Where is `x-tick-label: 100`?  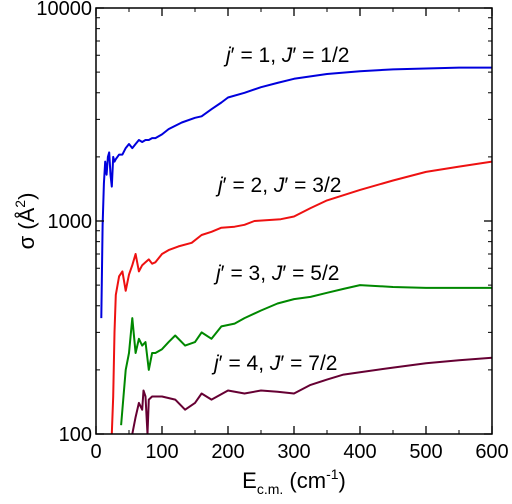
x-tick-label: 100 is located at coordinates (161, 452).